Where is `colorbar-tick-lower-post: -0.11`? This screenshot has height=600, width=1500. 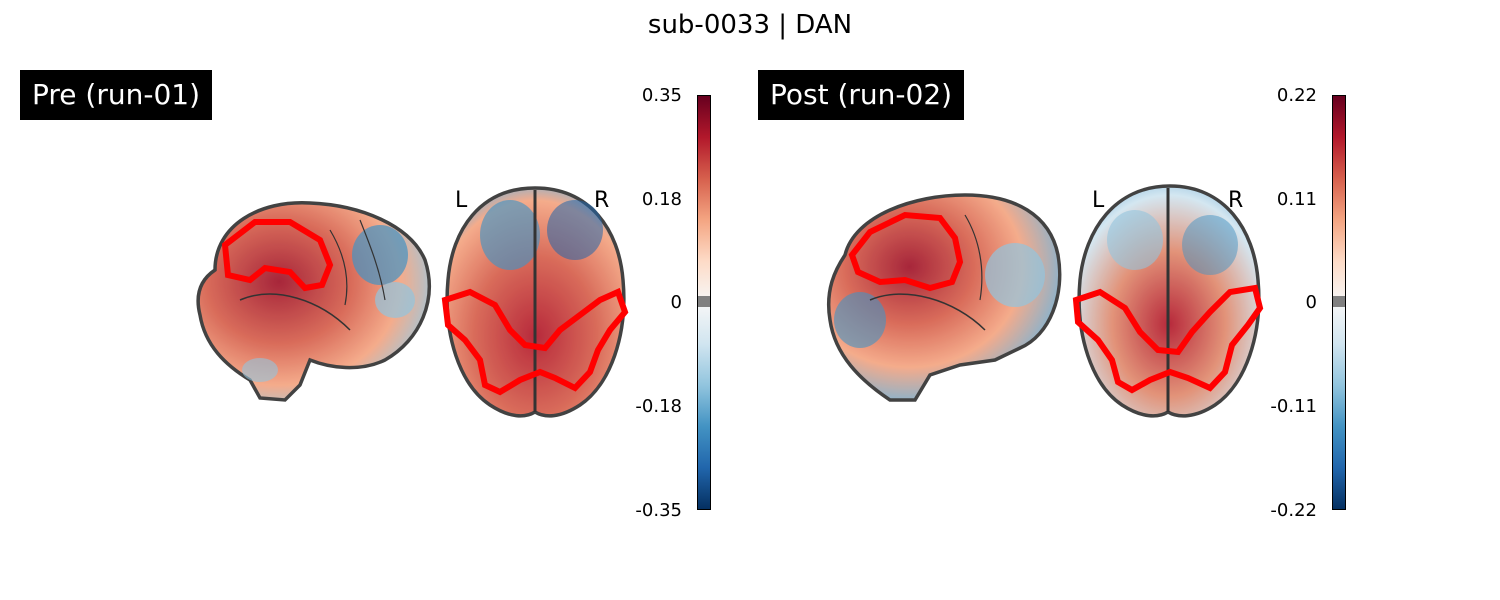
colorbar-tick-lower-post: -0.11 is located at coordinates (1293, 406).